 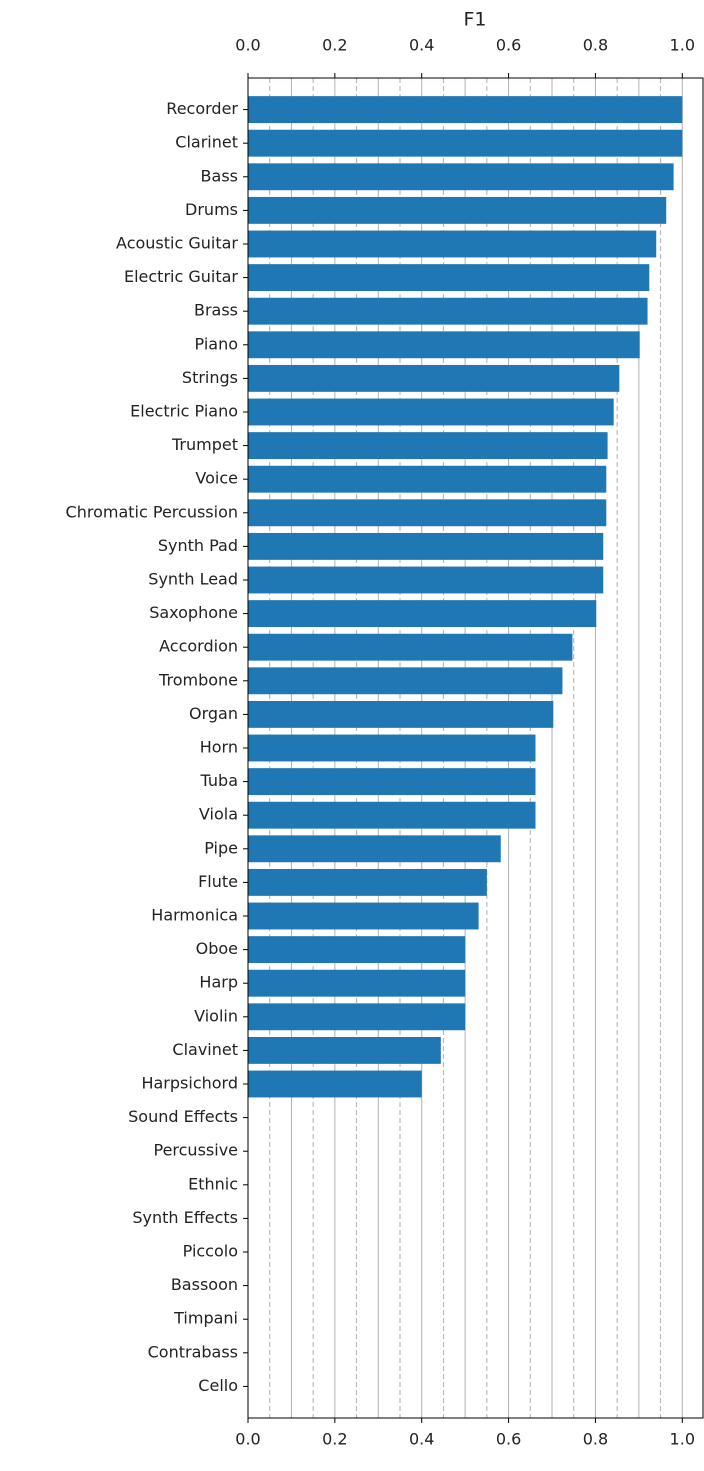 I want to click on y-tick-label: Timpani, so click(x=205, y=1318).